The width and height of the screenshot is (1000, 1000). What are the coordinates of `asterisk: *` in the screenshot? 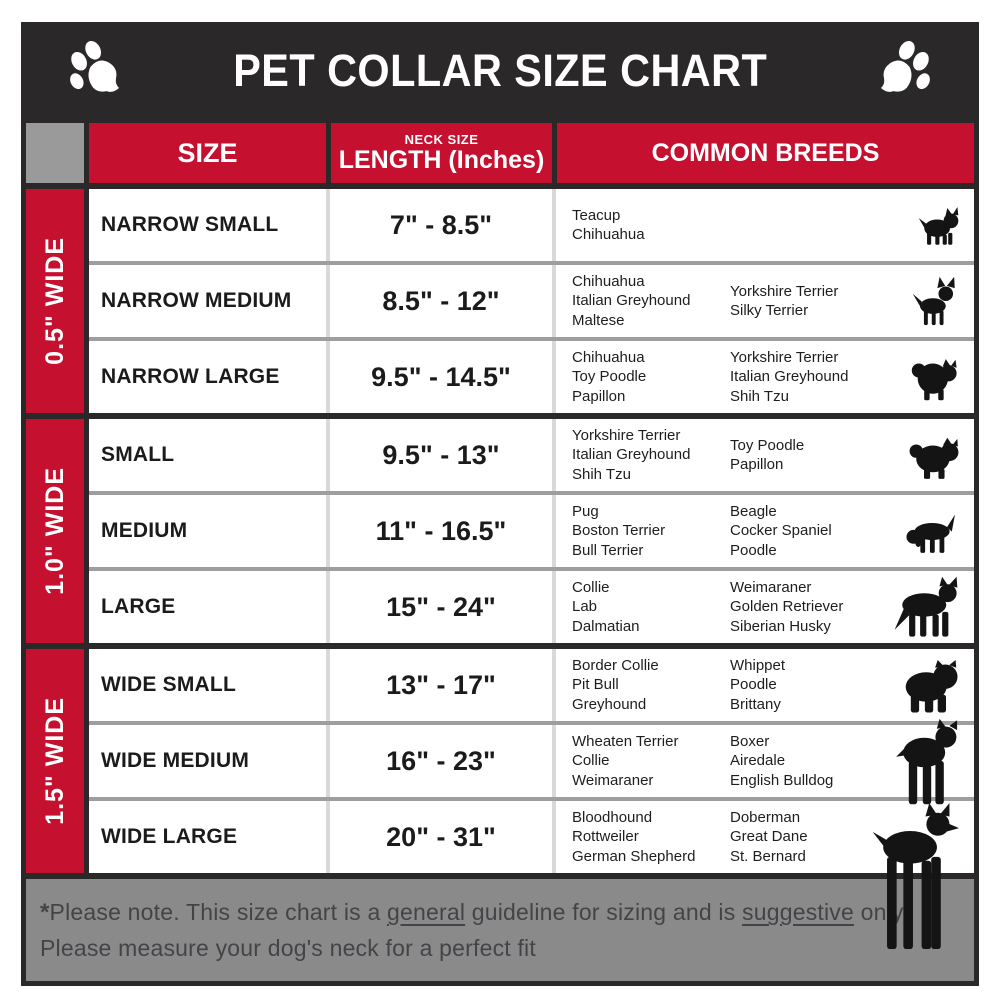 It's located at (45, 912).